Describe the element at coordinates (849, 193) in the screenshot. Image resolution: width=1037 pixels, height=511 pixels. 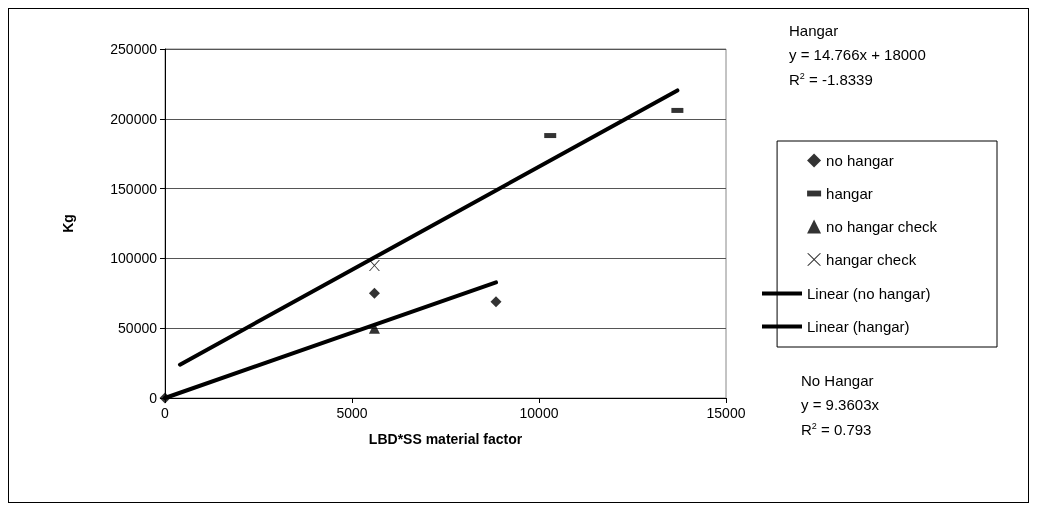
I see `legend-label: hangar` at that location.